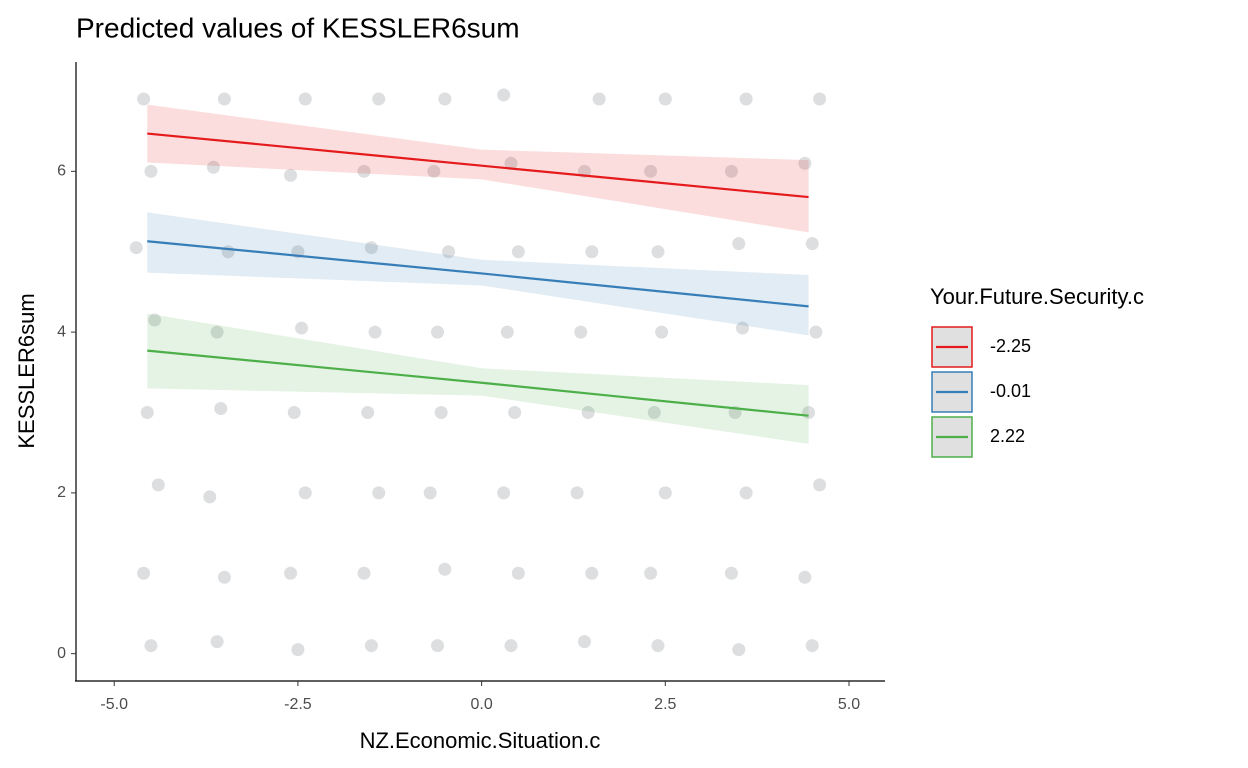 The width and height of the screenshot is (1248, 768). I want to click on y-tick-label: 2, so click(61, 492).